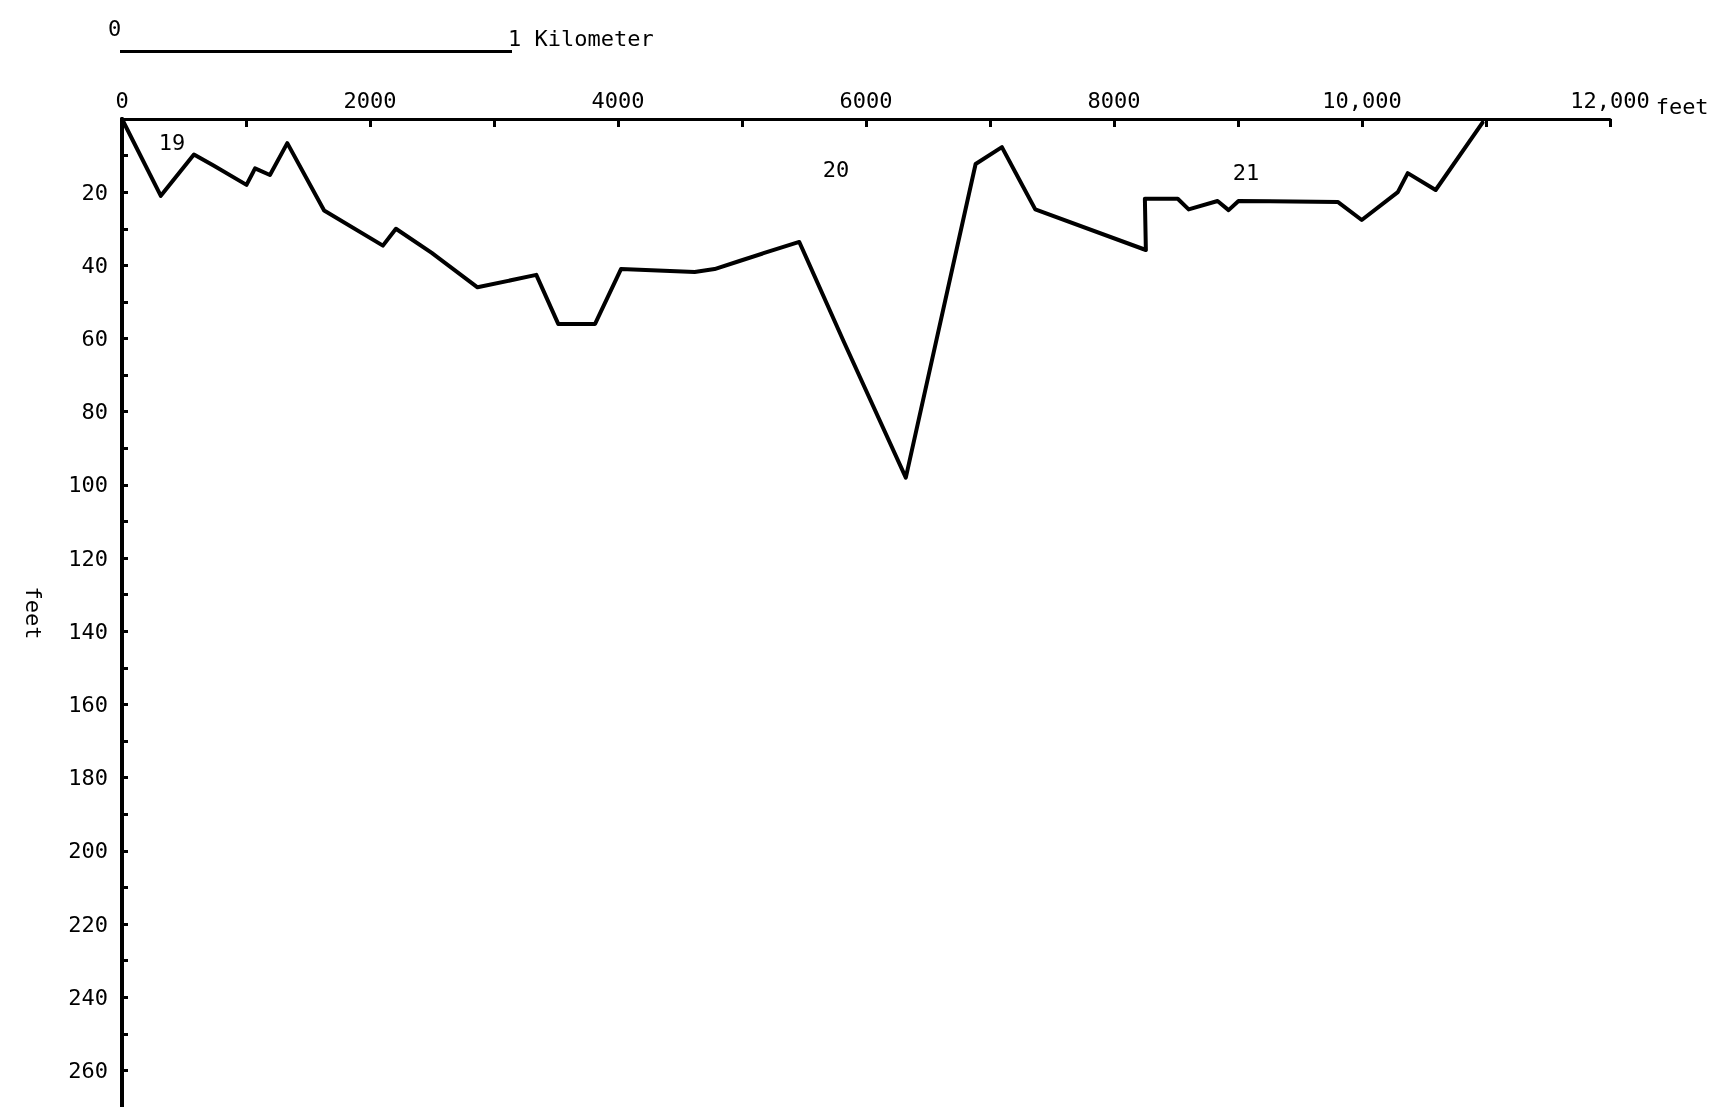 This screenshot has width=1736, height=1115. Describe the element at coordinates (1682, 106) in the screenshot. I see `x-axis-title: feet` at that location.